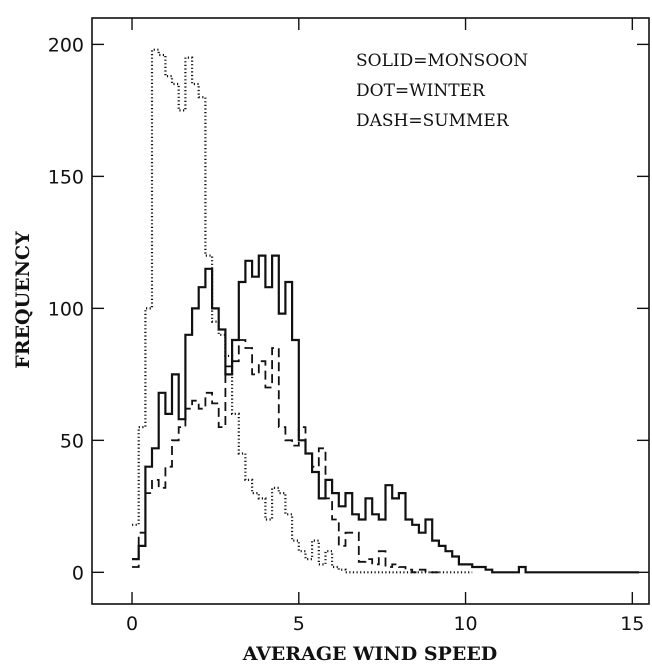 The image size is (652, 664). Describe the element at coordinates (78, 573) in the screenshot. I see `y-tick-label: 0` at that location.